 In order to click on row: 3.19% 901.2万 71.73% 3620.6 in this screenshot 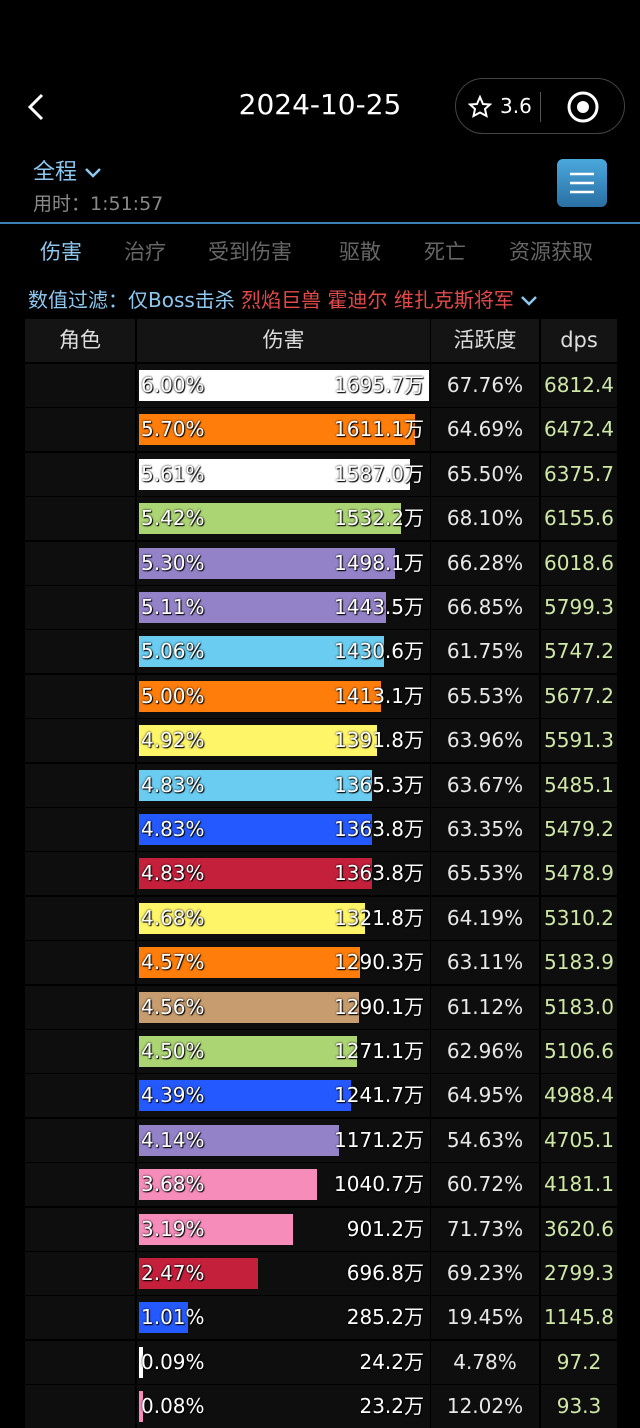, I will do `click(321, 1229)`.